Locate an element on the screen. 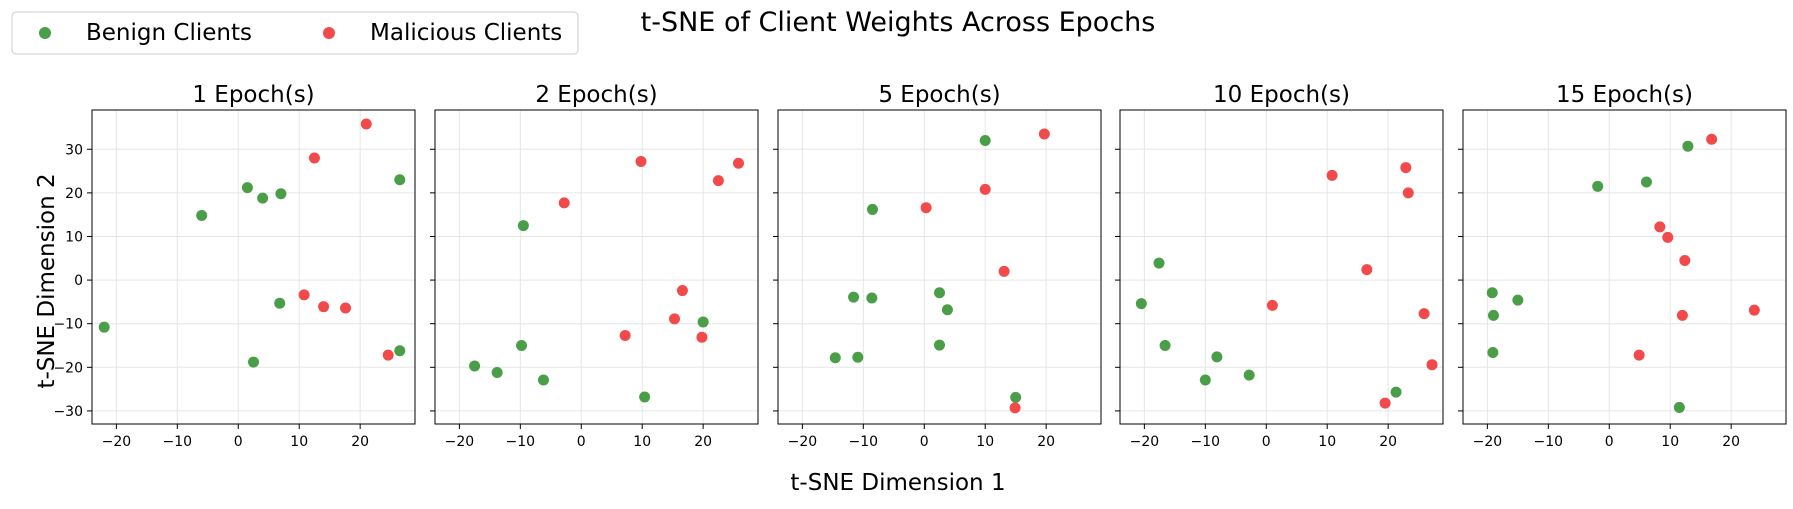 The width and height of the screenshot is (1793, 509). legend-marker-malicious is located at coordinates (329, 33).